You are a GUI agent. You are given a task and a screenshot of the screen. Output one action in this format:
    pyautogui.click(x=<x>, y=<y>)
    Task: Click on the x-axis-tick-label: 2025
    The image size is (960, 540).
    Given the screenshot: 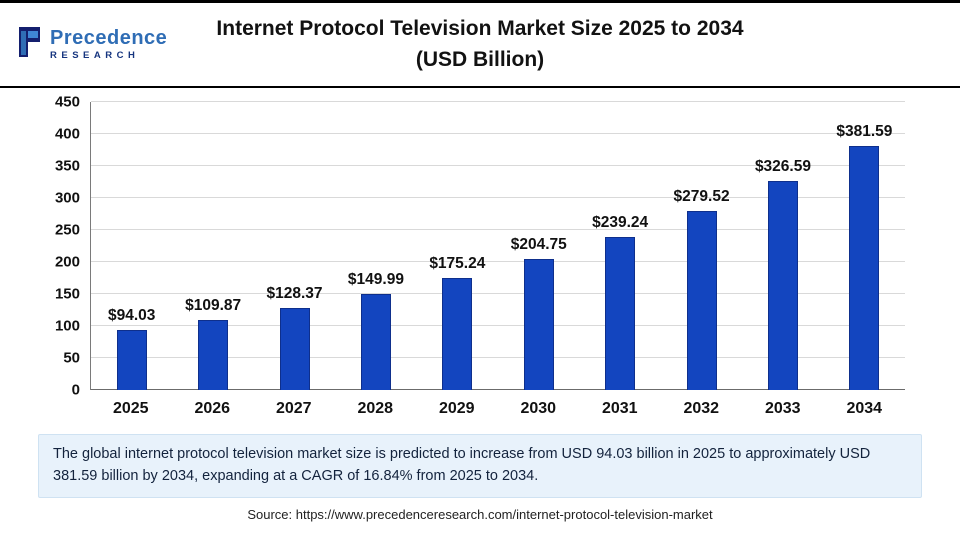 What is the action you would take?
    pyautogui.click(x=130, y=408)
    